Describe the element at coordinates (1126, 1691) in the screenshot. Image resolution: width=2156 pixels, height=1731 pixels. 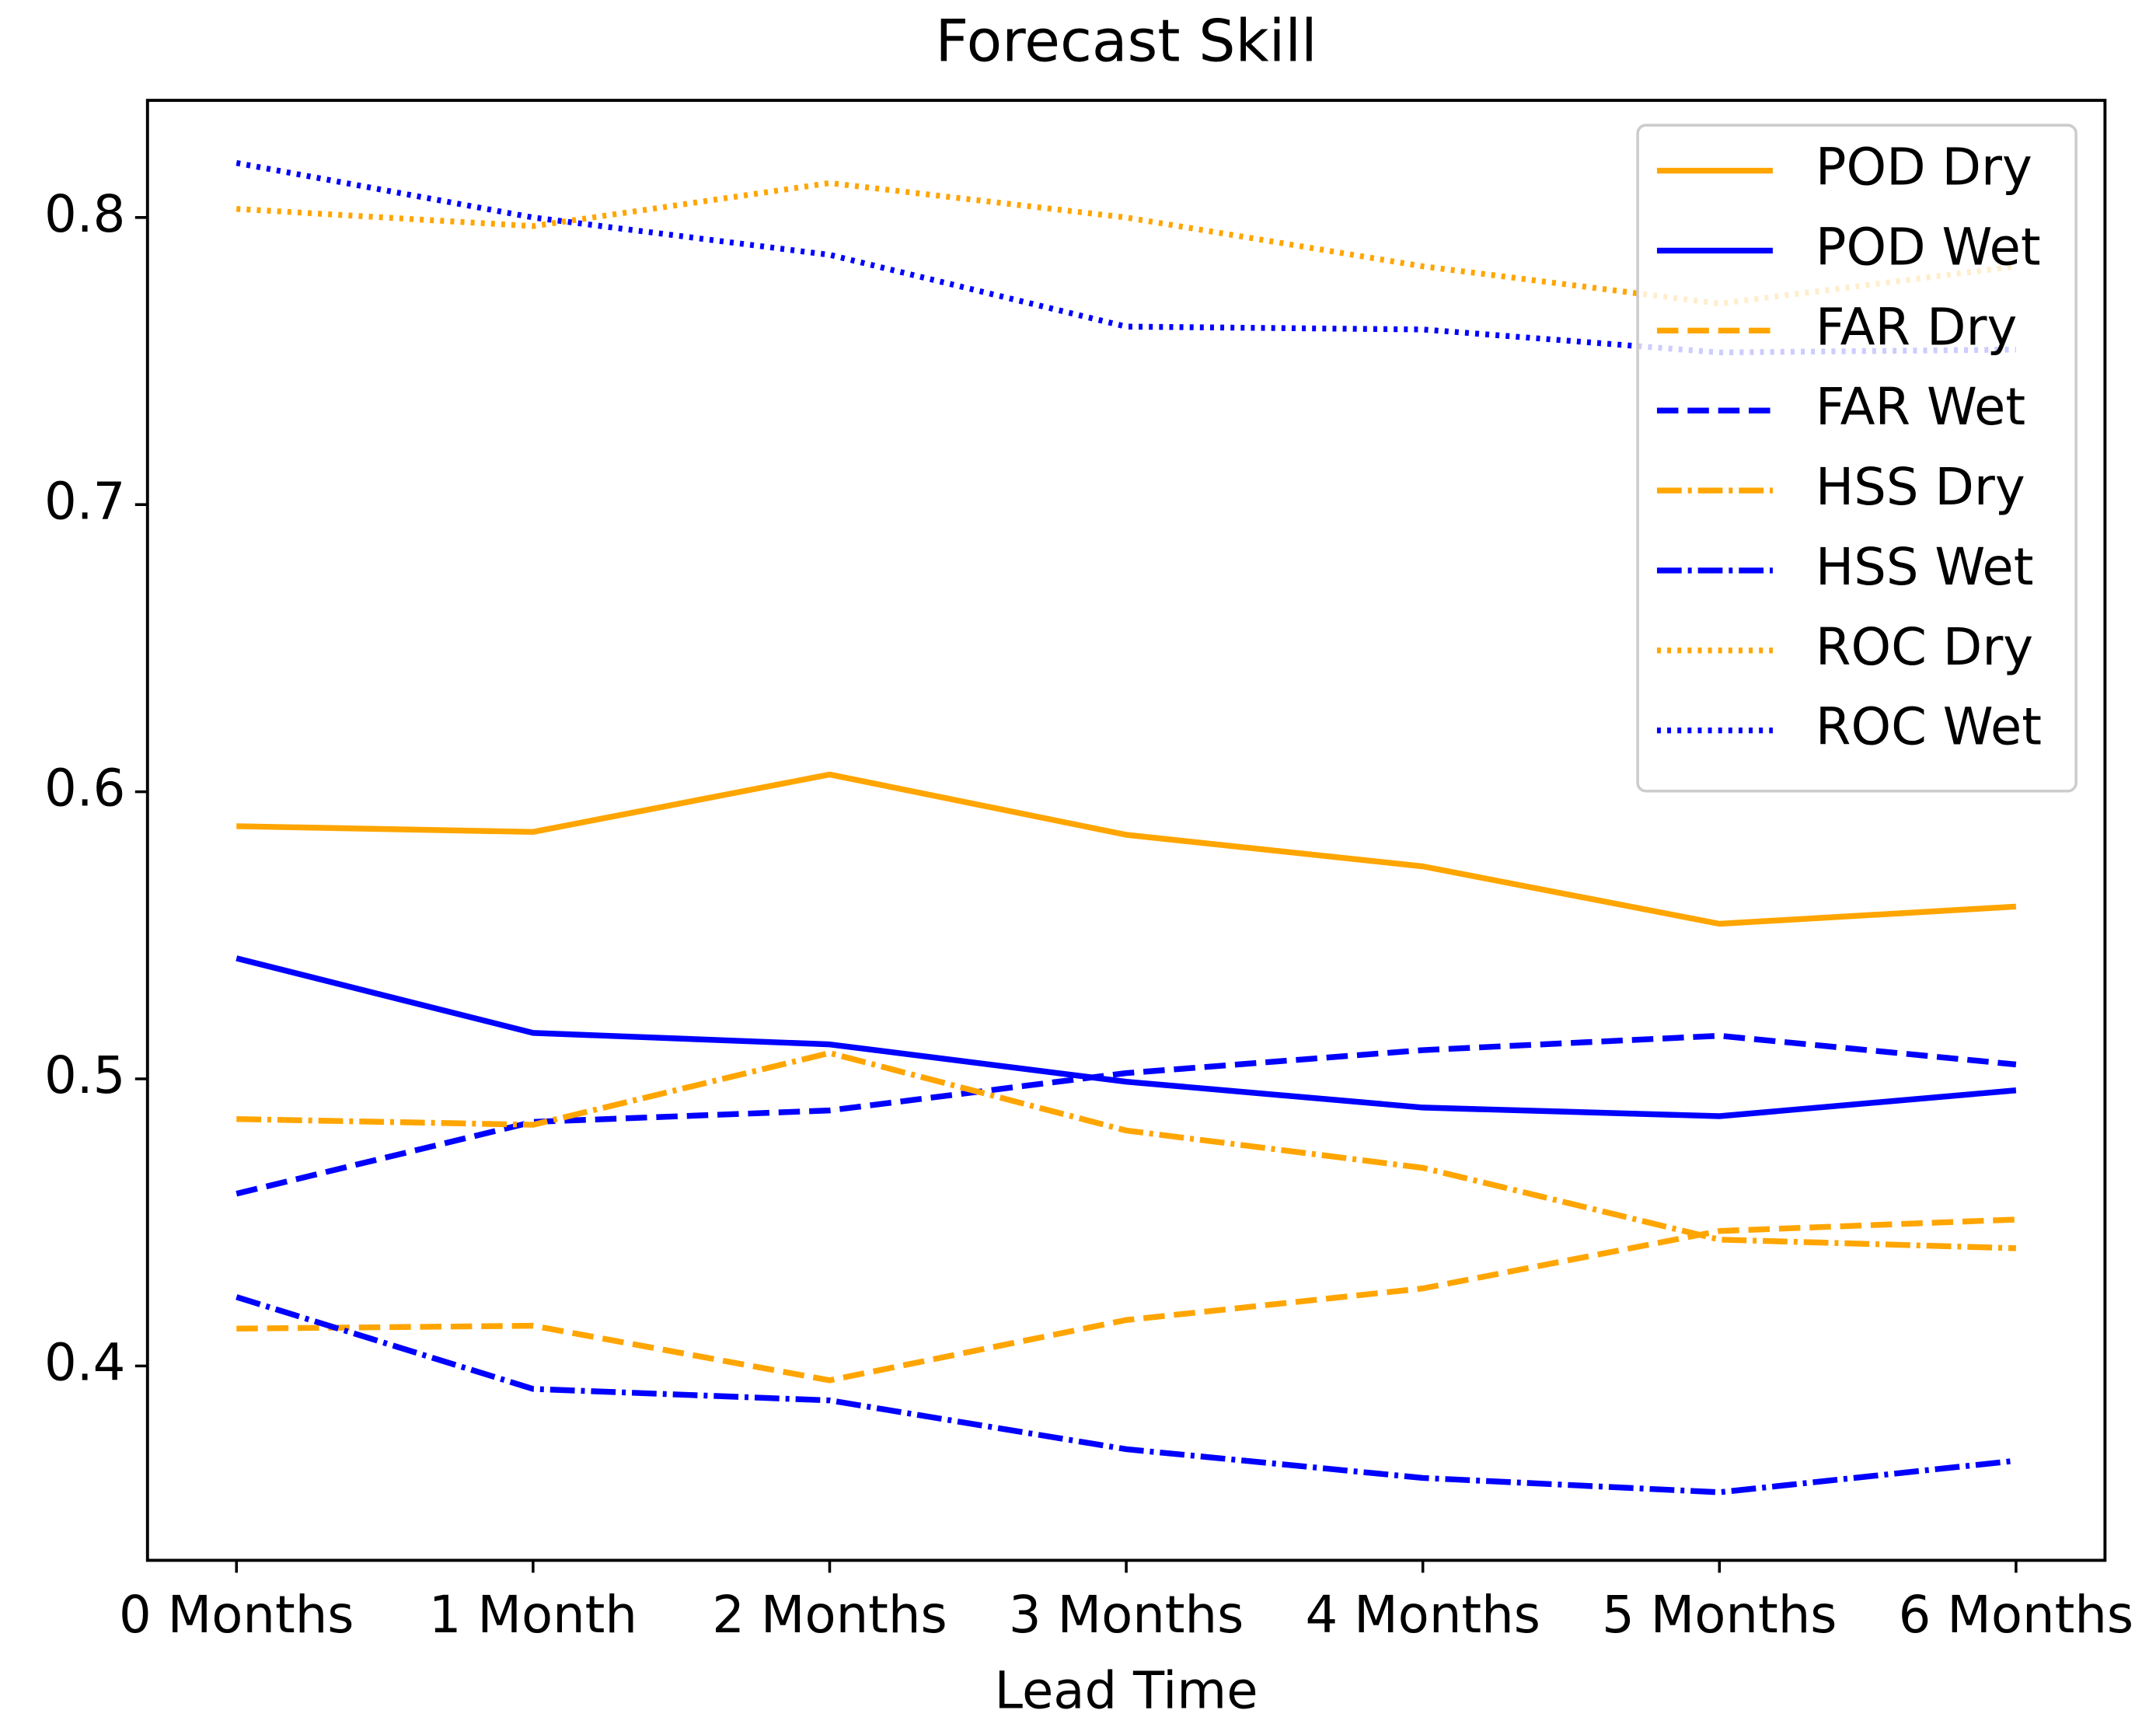
I see `x-axis-label: Lead Time` at that location.